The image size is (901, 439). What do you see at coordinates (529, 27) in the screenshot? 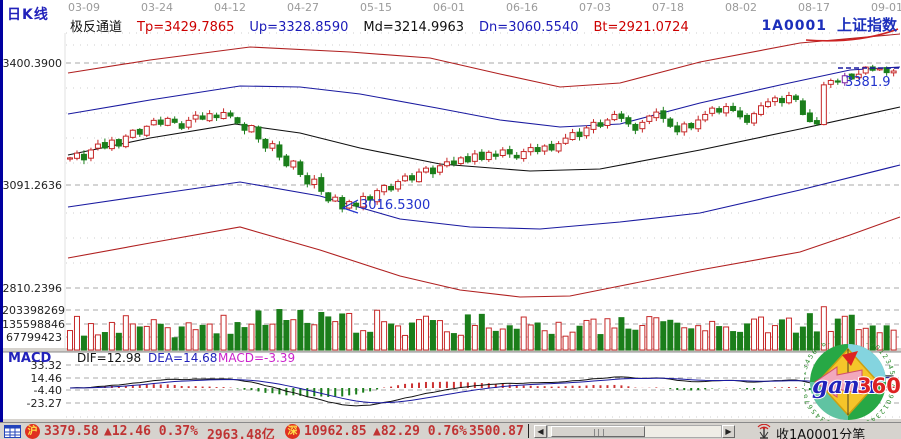
I see `indicator-param: Dn=3060.5540` at bounding box center [529, 27].